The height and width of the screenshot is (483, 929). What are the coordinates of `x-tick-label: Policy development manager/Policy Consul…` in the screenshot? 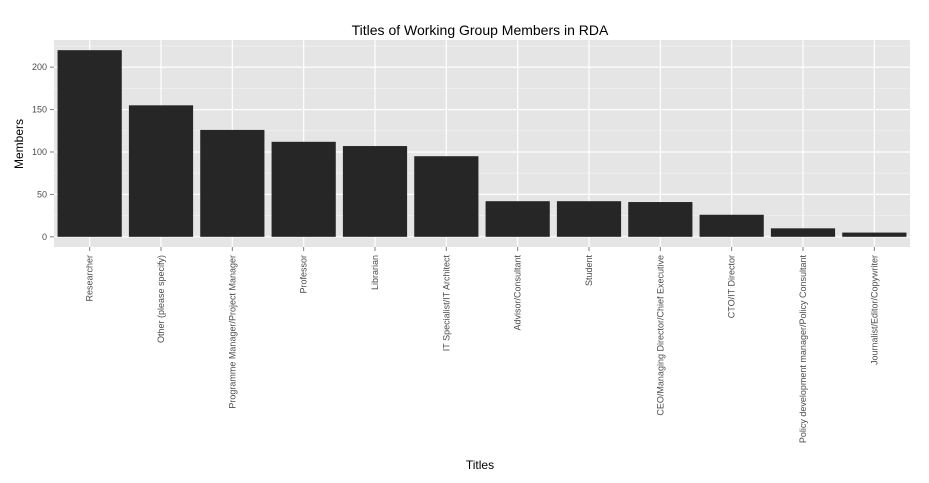 It's located at (803, 349).